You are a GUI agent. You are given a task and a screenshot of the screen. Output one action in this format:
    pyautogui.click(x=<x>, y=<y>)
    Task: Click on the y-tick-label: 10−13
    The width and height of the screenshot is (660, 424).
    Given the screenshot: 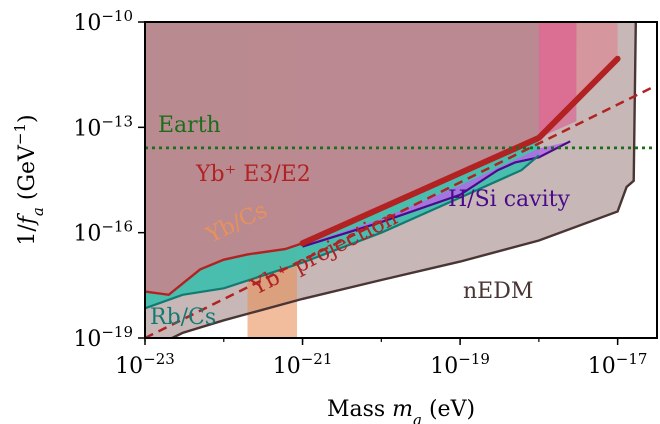 What is the action you would take?
    pyautogui.click(x=103, y=126)
    